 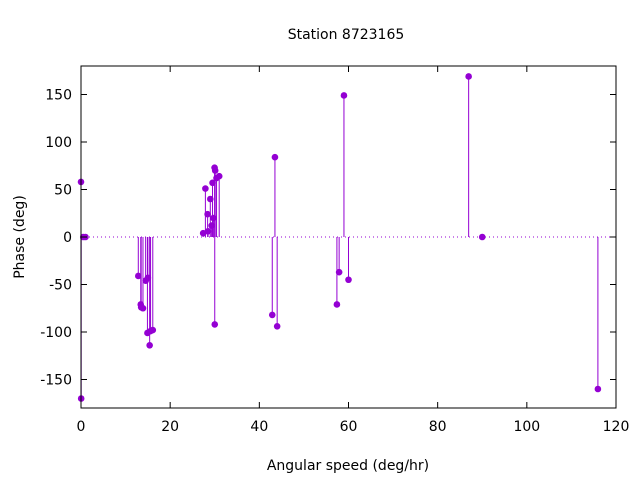 I want to click on x-tick-label: 40, so click(x=259, y=427).